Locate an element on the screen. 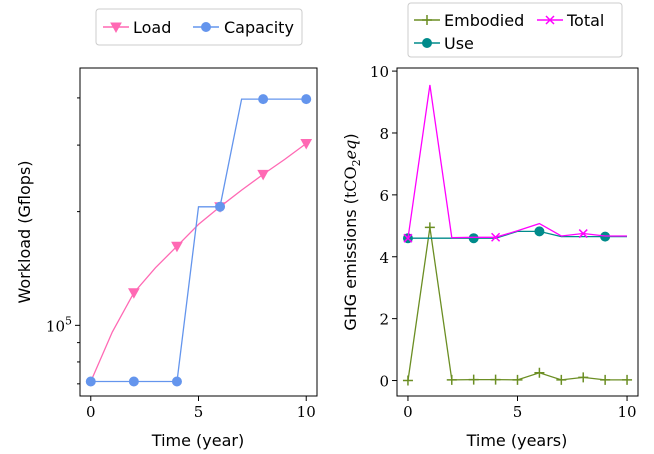  plot-right-xtick-label: 5 is located at coordinates (518, 412).